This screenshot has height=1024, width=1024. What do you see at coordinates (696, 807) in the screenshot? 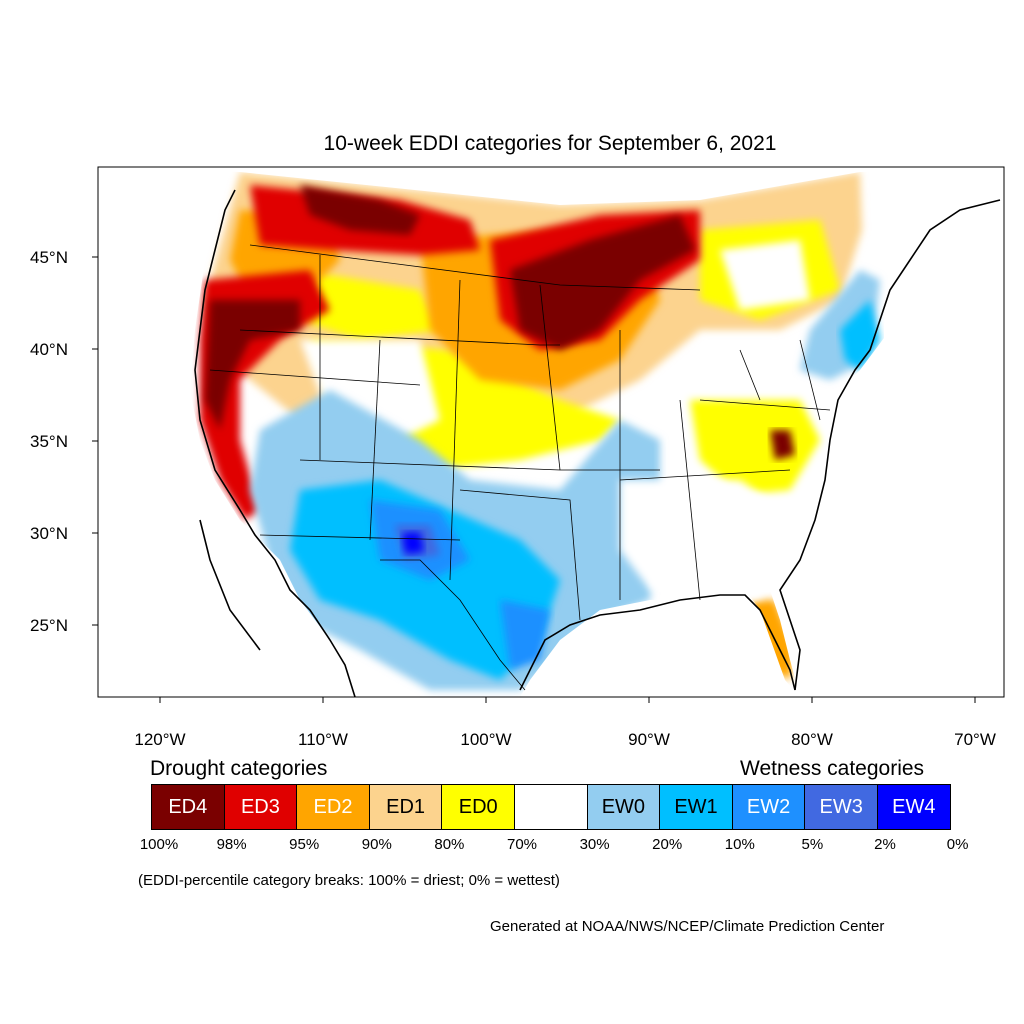
I see `legend-cell: EW1` at bounding box center [696, 807].